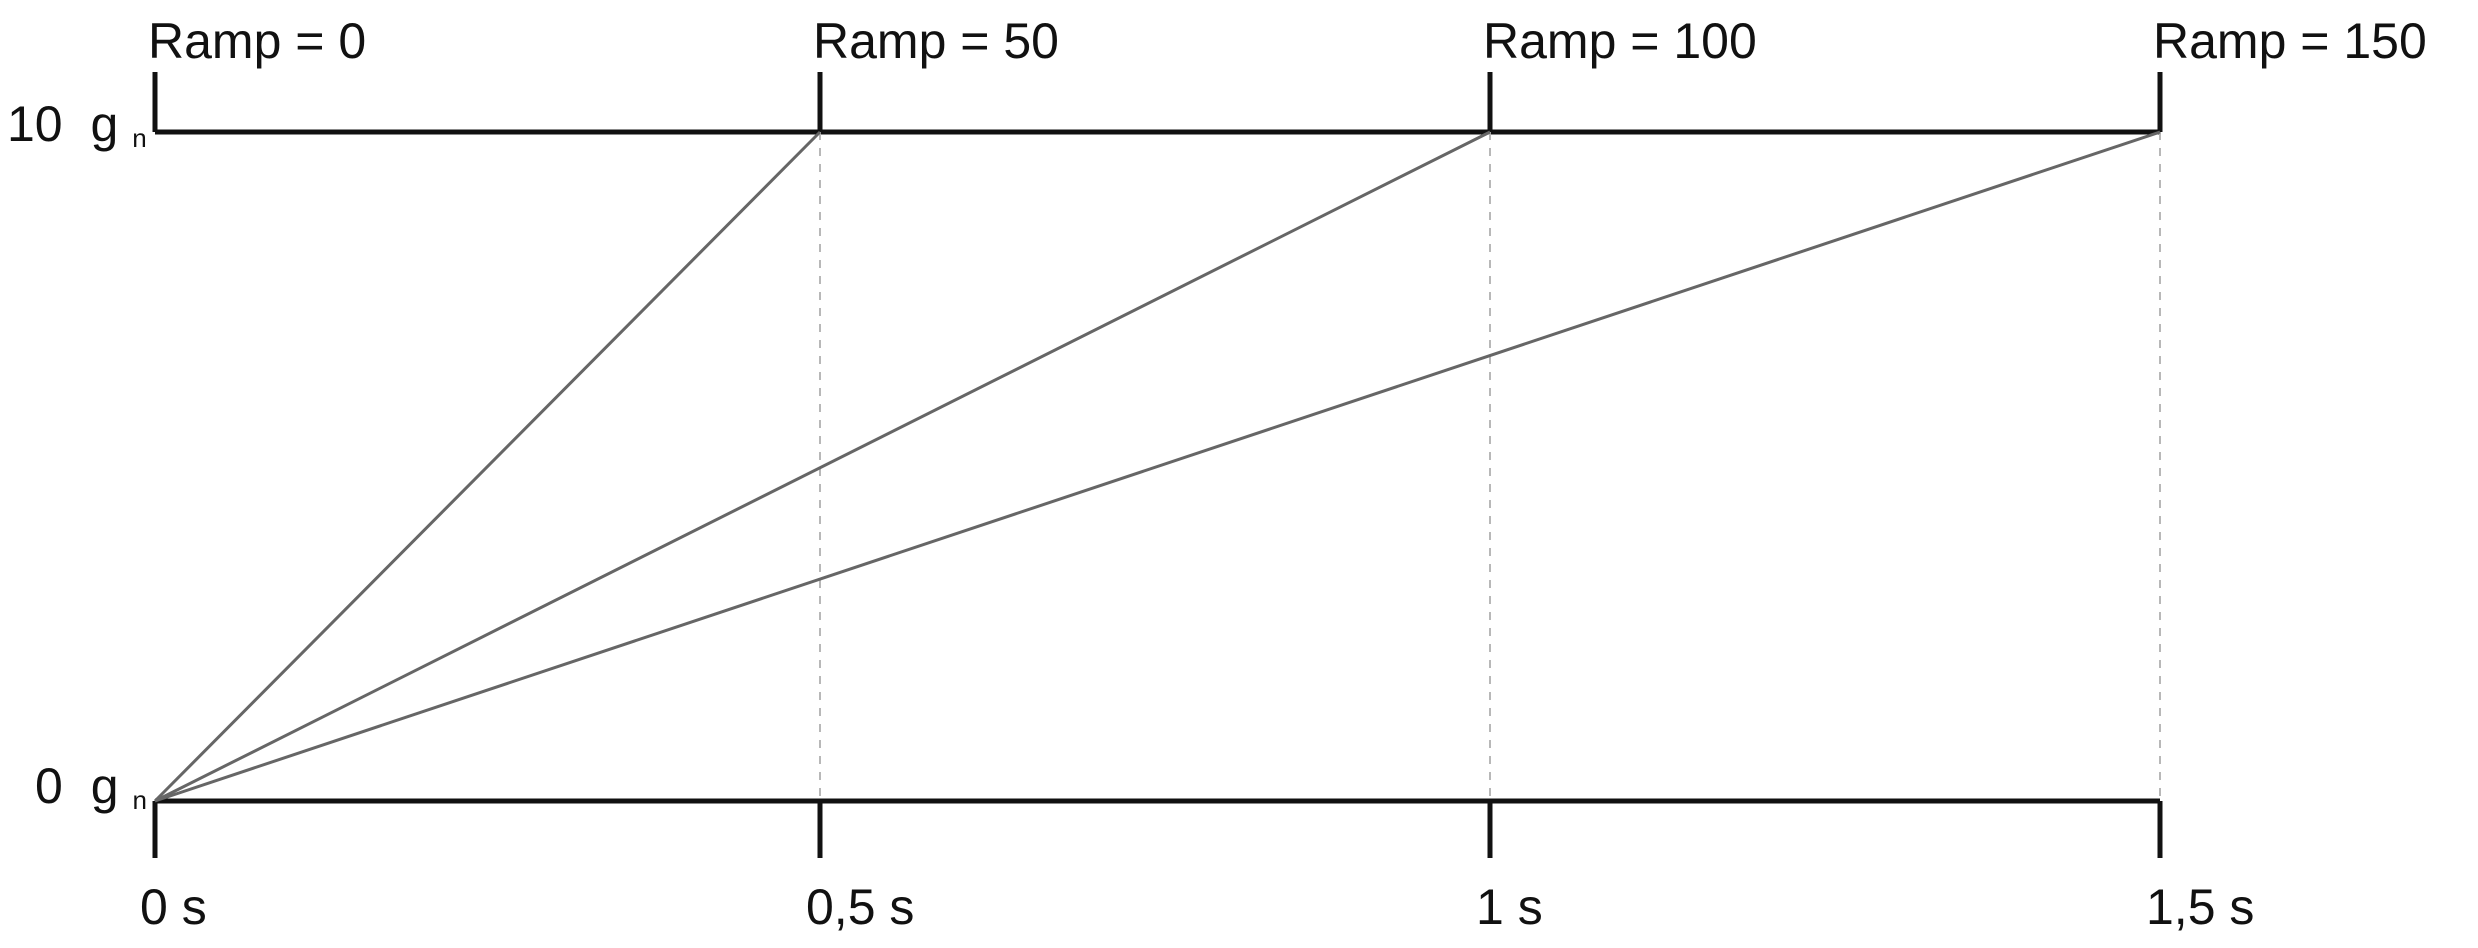 Image resolution: width=2478 pixels, height=948 pixels. What do you see at coordinates (35, 124) in the screenshot?
I see `y-label-top-value: 10` at bounding box center [35, 124].